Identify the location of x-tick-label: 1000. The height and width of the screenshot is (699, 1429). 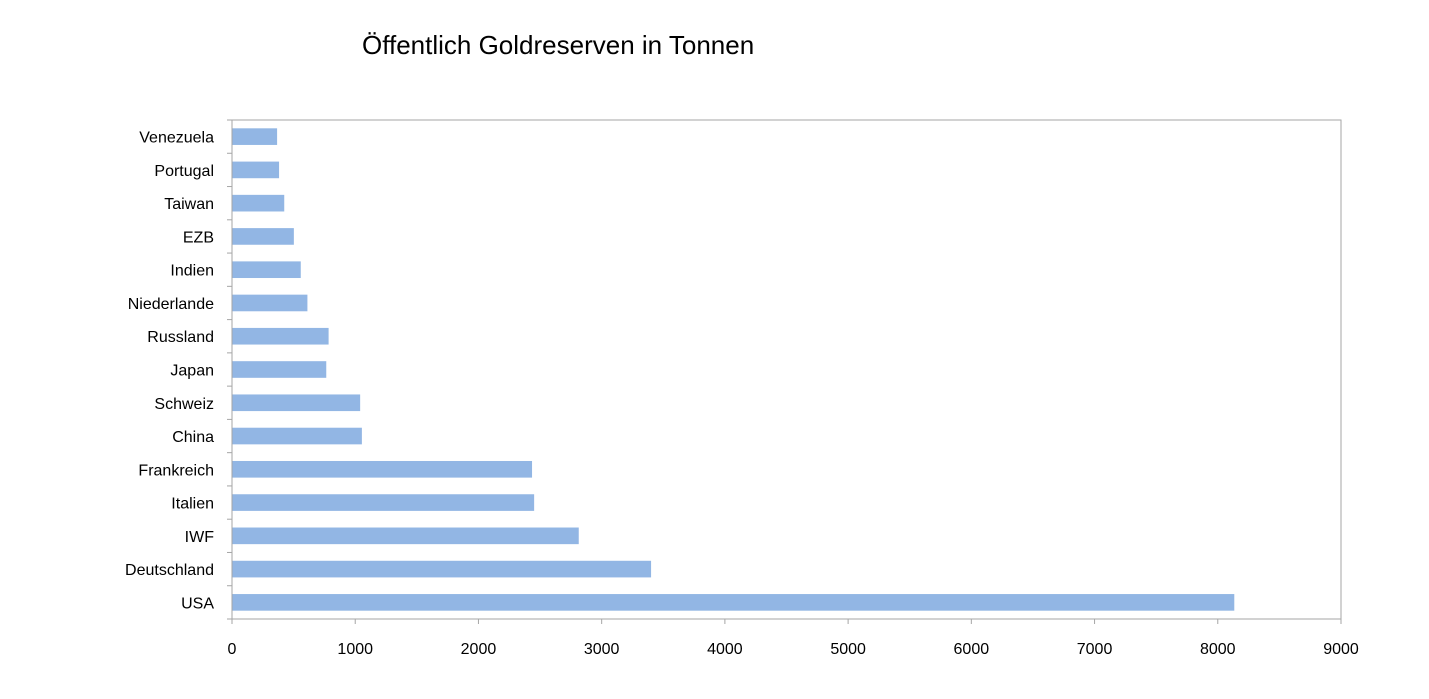
(355, 649).